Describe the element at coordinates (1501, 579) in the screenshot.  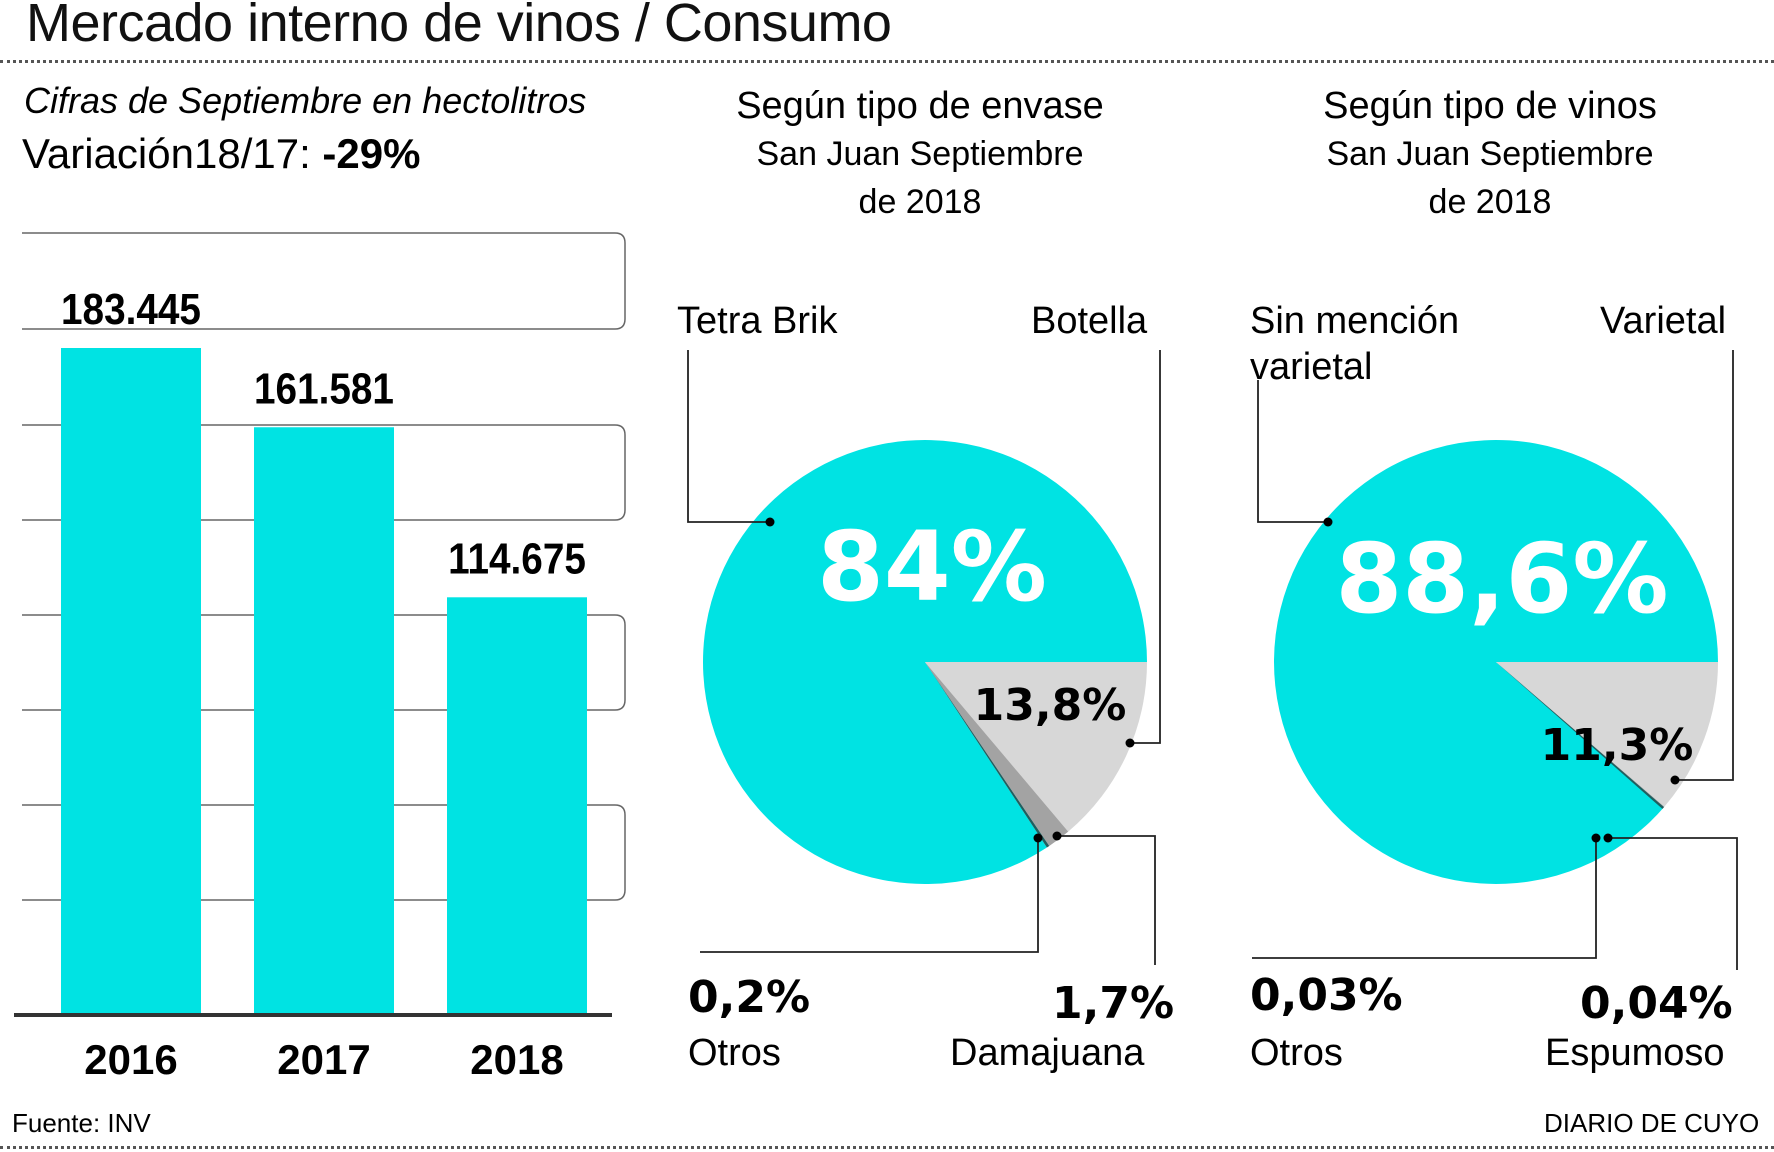
I see `pie-main-percentage: 88,6%` at that location.